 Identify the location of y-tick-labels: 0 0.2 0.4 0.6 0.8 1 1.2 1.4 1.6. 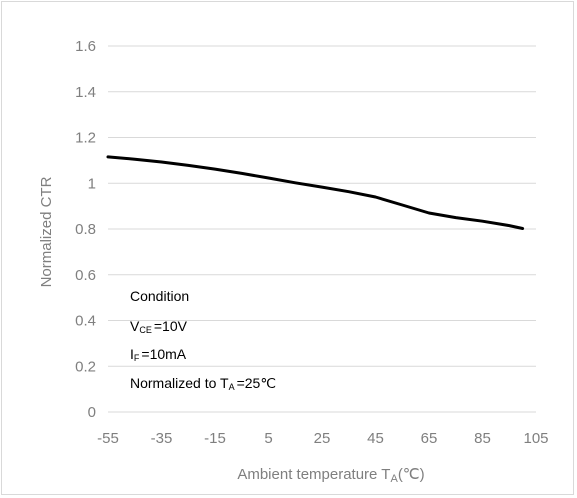
(85, 229).